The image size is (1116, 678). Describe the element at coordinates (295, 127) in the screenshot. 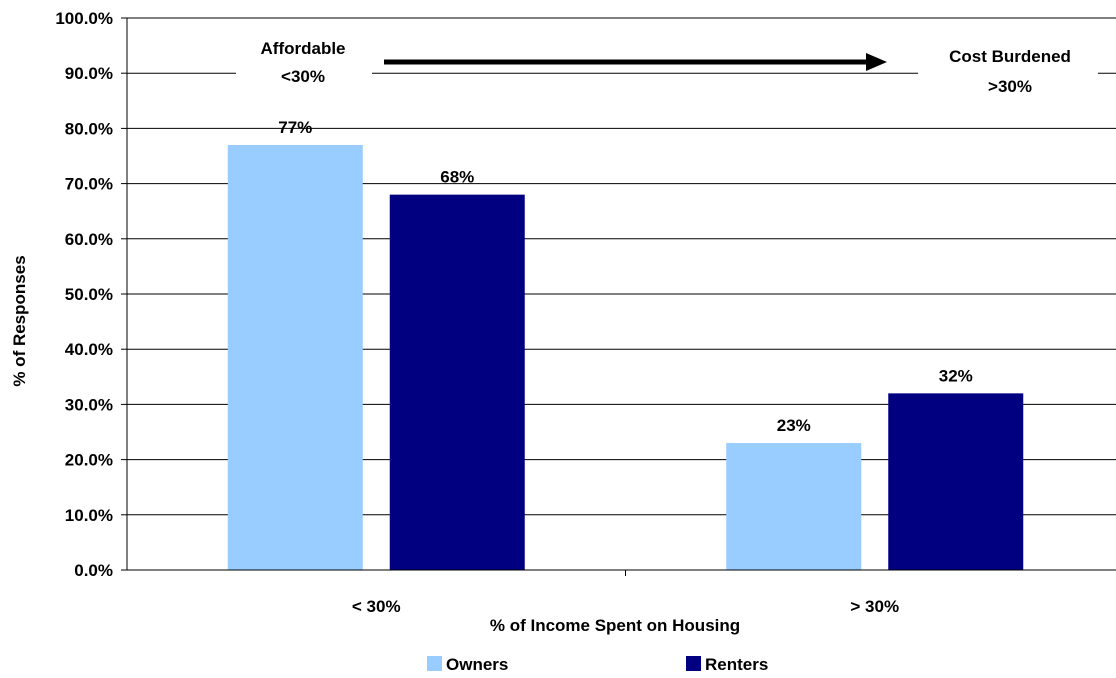

I see `data-label-owners-1: 77%` at that location.